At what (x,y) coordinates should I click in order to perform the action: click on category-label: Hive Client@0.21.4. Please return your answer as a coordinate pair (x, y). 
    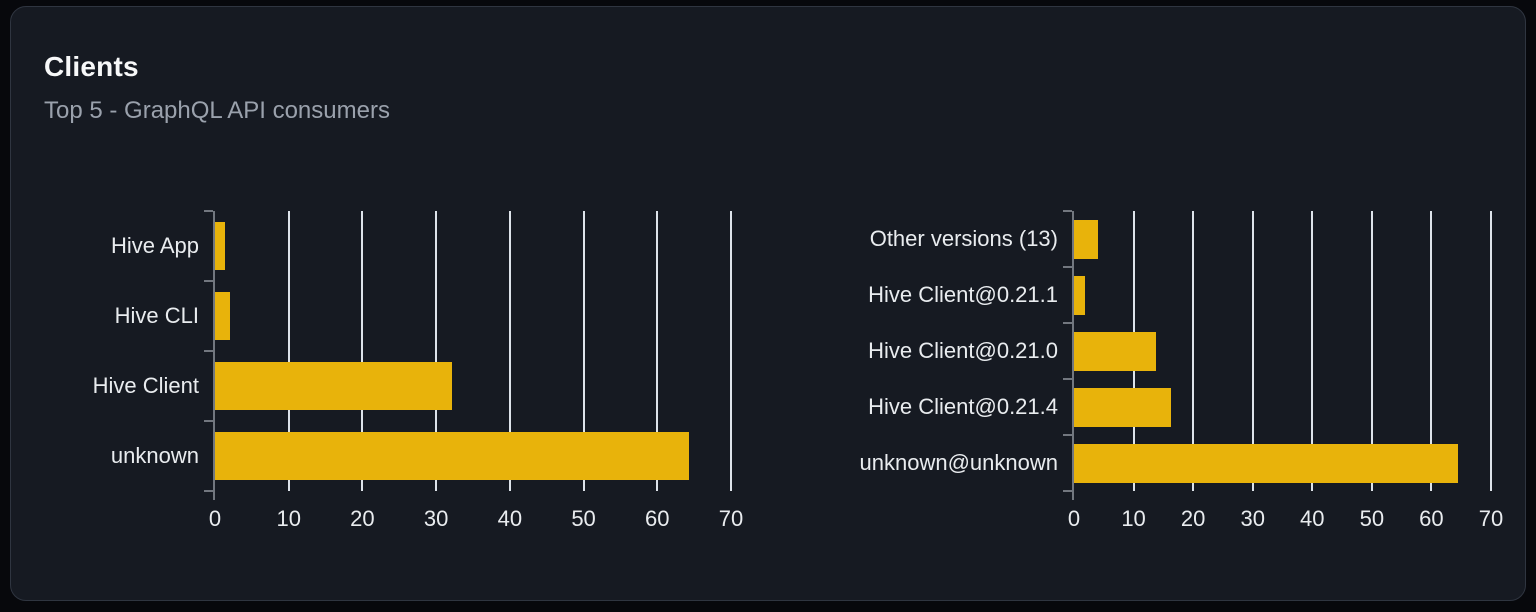
    Looking at the image, I should click on (963, 406).